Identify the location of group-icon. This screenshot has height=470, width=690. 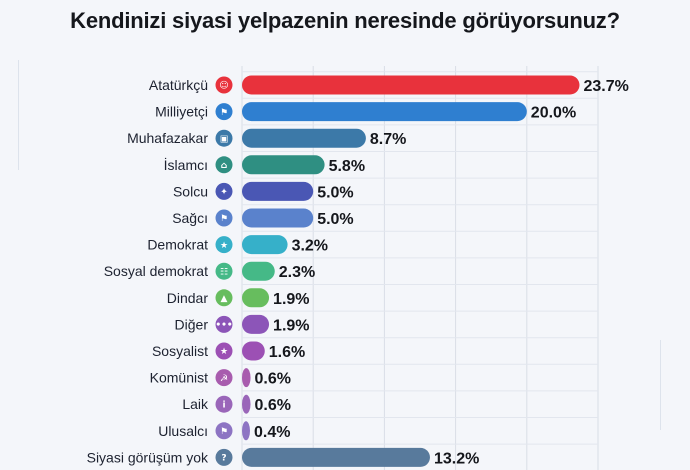
(224, 271).